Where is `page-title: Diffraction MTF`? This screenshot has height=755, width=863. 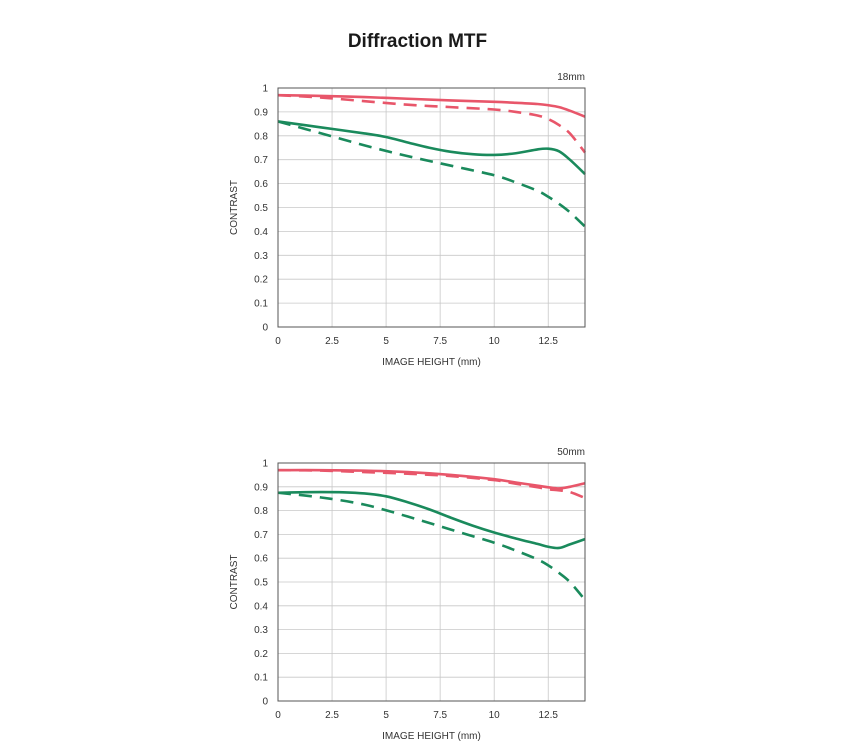
page-title: Diffraction MTF is located at coordinates (417, 41).